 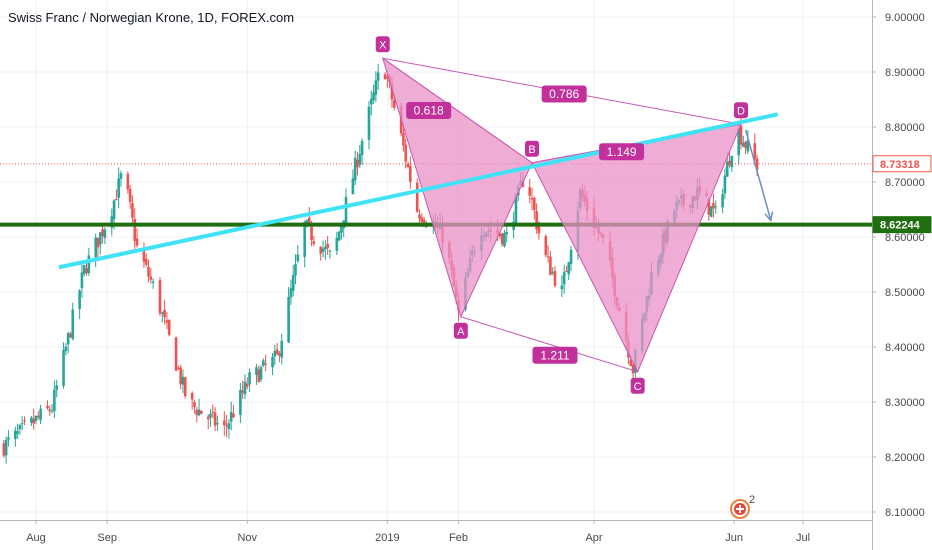 I want to click on x-tick-label: Jul, so click(x=803, y=538).